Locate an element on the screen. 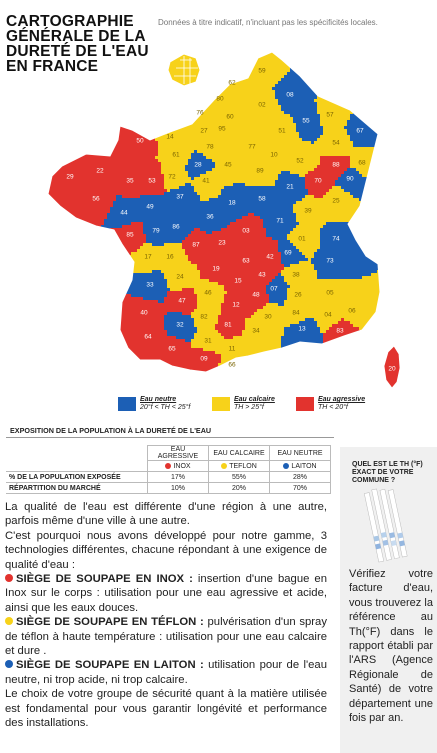  department-label: 32 is located at coordinates (180, 325).